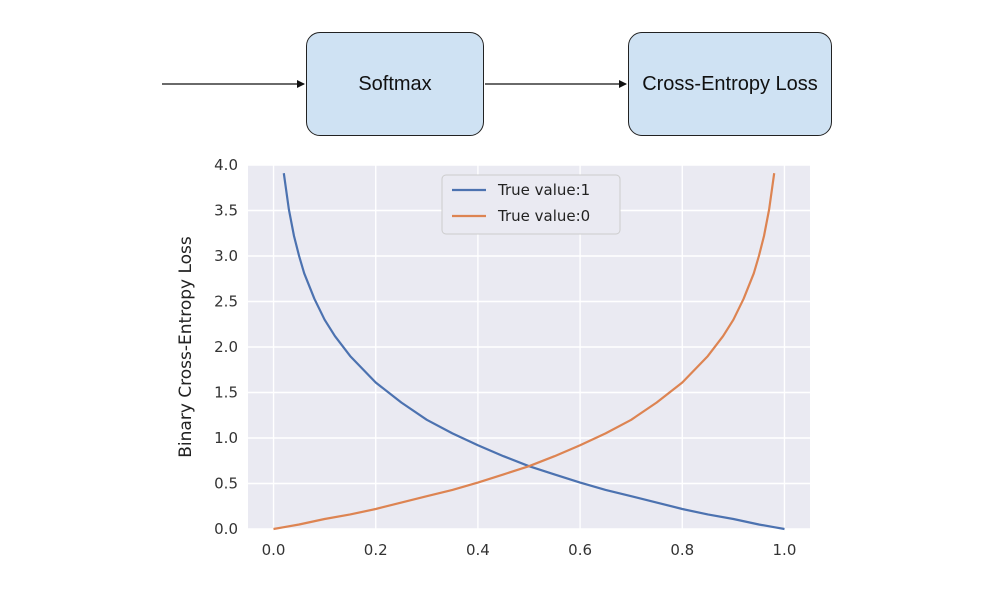  I want to click on softmax-node: Softmax, so click(395, 84).